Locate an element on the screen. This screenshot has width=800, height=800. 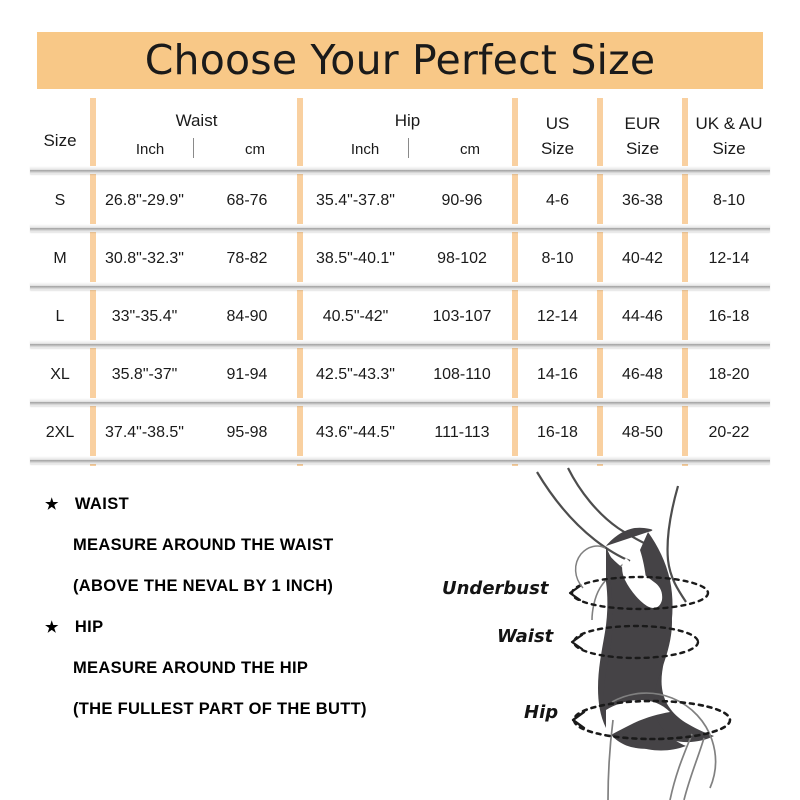
note-hip-title: ★ HIP is located at coordinates (255, 627).